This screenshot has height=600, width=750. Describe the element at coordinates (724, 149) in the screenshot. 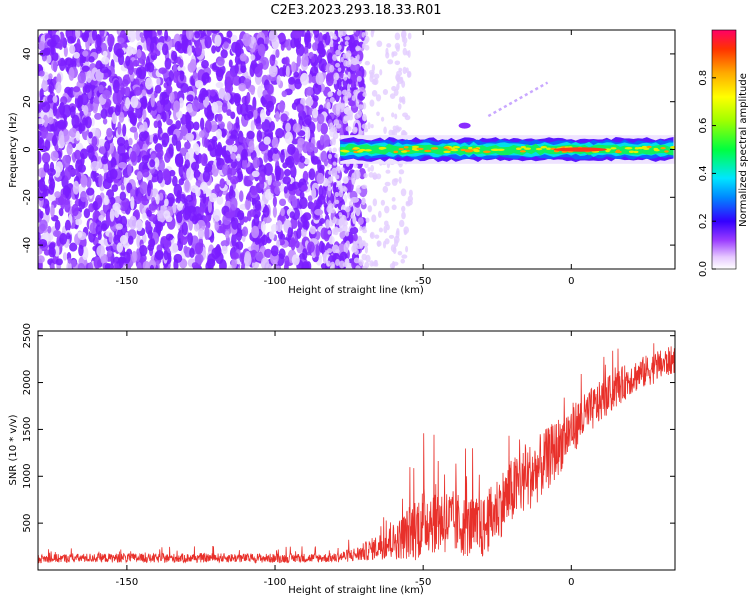

I see `colorbar-gradient` at that location.